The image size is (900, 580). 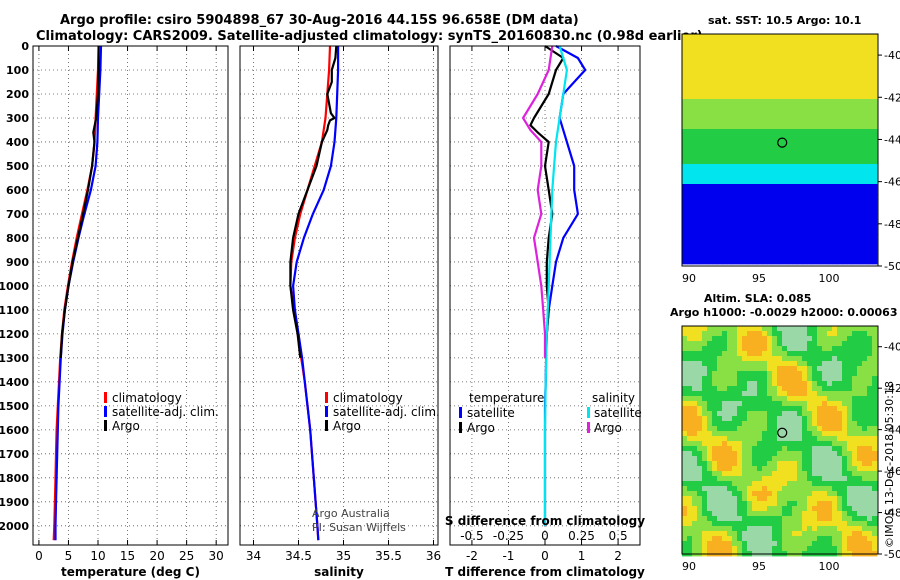 I want to click on legend-header-temperature: temperature, so click(x=506, y=398).